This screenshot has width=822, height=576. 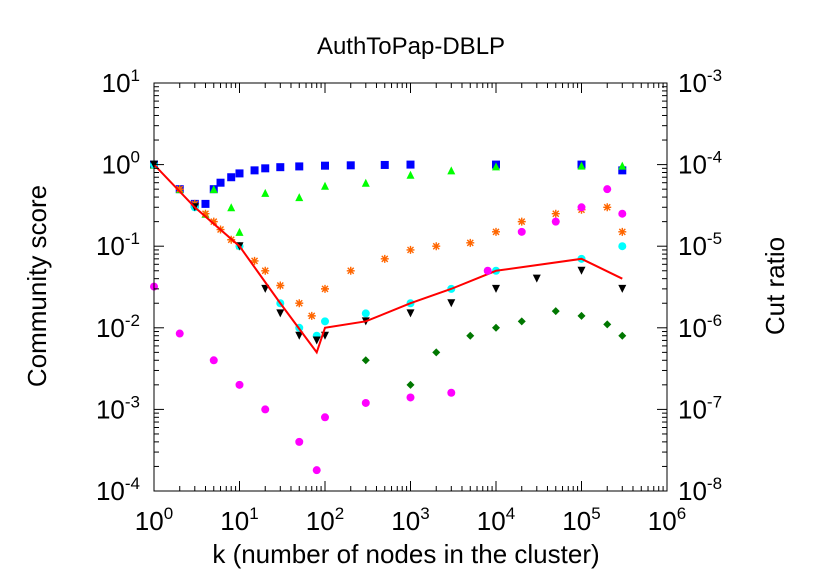 What do you see at coordinates (496, 520) in the screenshot?
I see `x-tick-label: 10⁴` at bounding box center [496, 520].